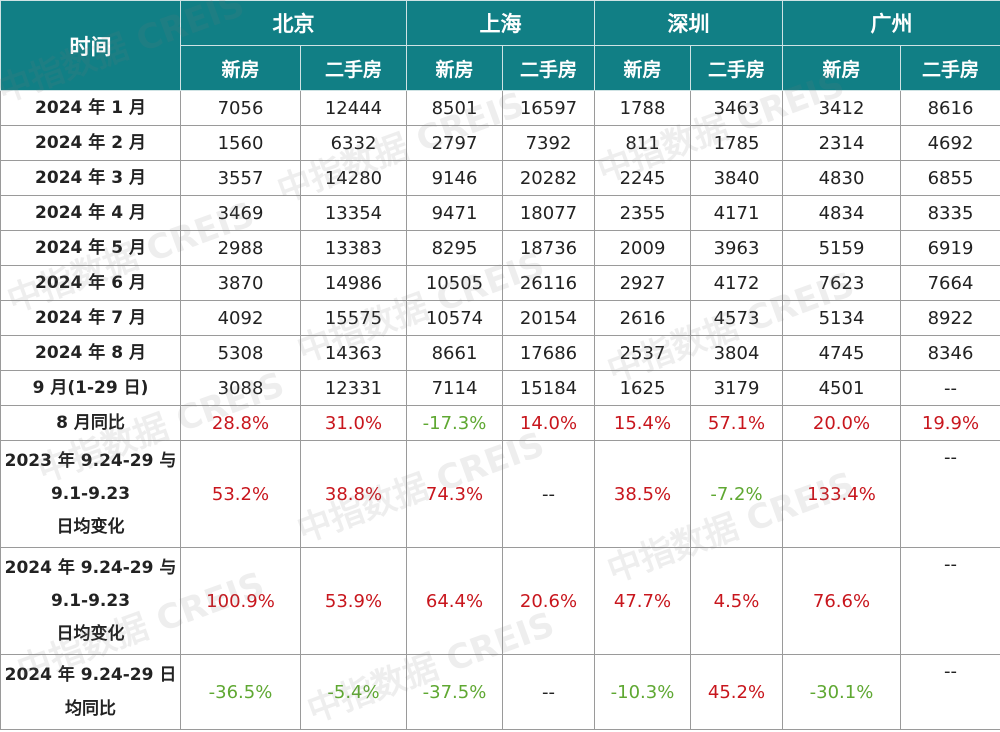 The height and width of the screenshot is (732, 1000). What do you see at coordinates (737, 213) in the screenshot?
I see `table-cell: 4171` at bounding box center [737, 213].